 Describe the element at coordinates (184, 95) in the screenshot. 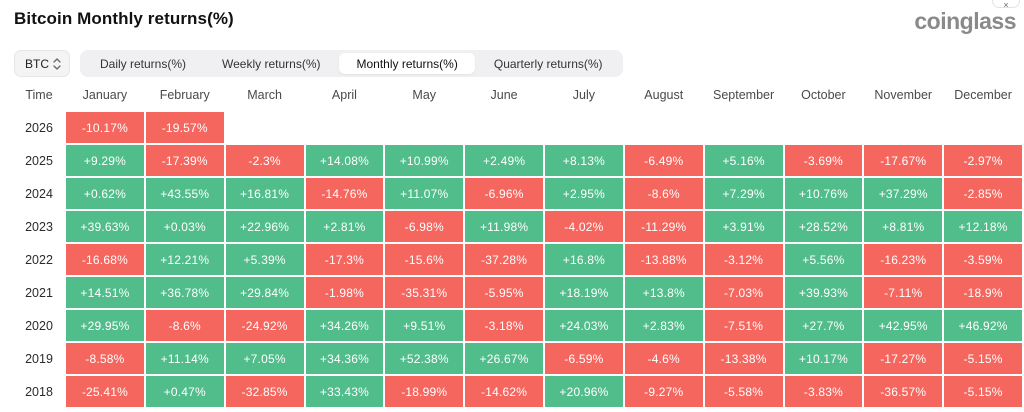

I see `column-header-february: February` at that location.